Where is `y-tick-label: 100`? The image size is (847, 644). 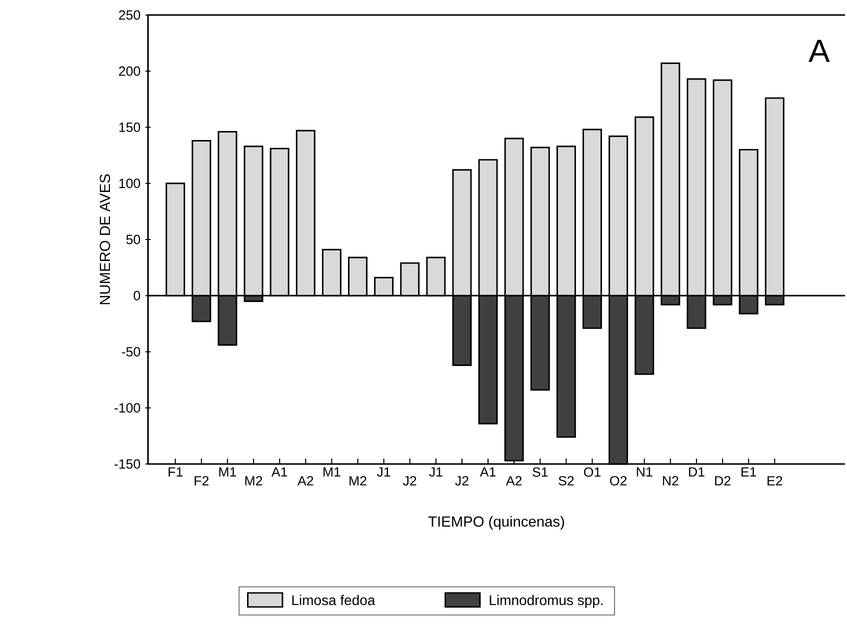 y-tick-label: 100 is located at coordinates (129, 183).